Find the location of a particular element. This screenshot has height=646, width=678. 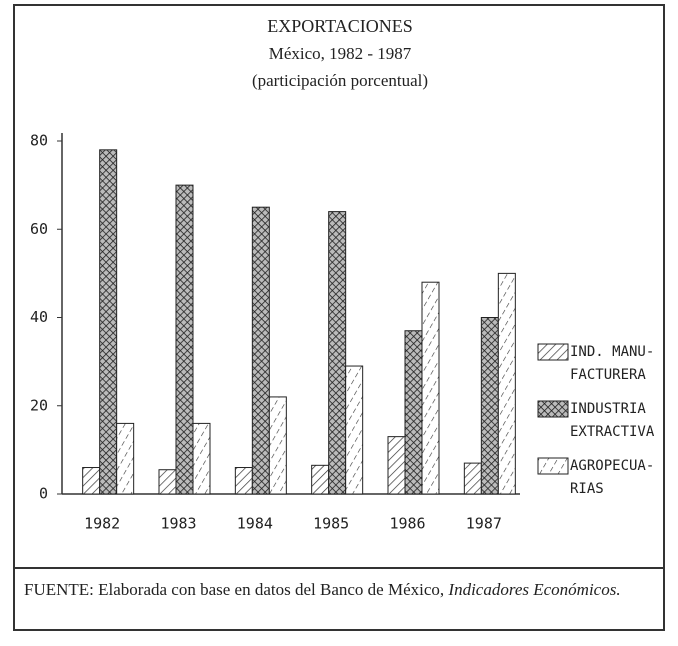

legend-line: INDUSTRIA is located at coordinates (608, 409).